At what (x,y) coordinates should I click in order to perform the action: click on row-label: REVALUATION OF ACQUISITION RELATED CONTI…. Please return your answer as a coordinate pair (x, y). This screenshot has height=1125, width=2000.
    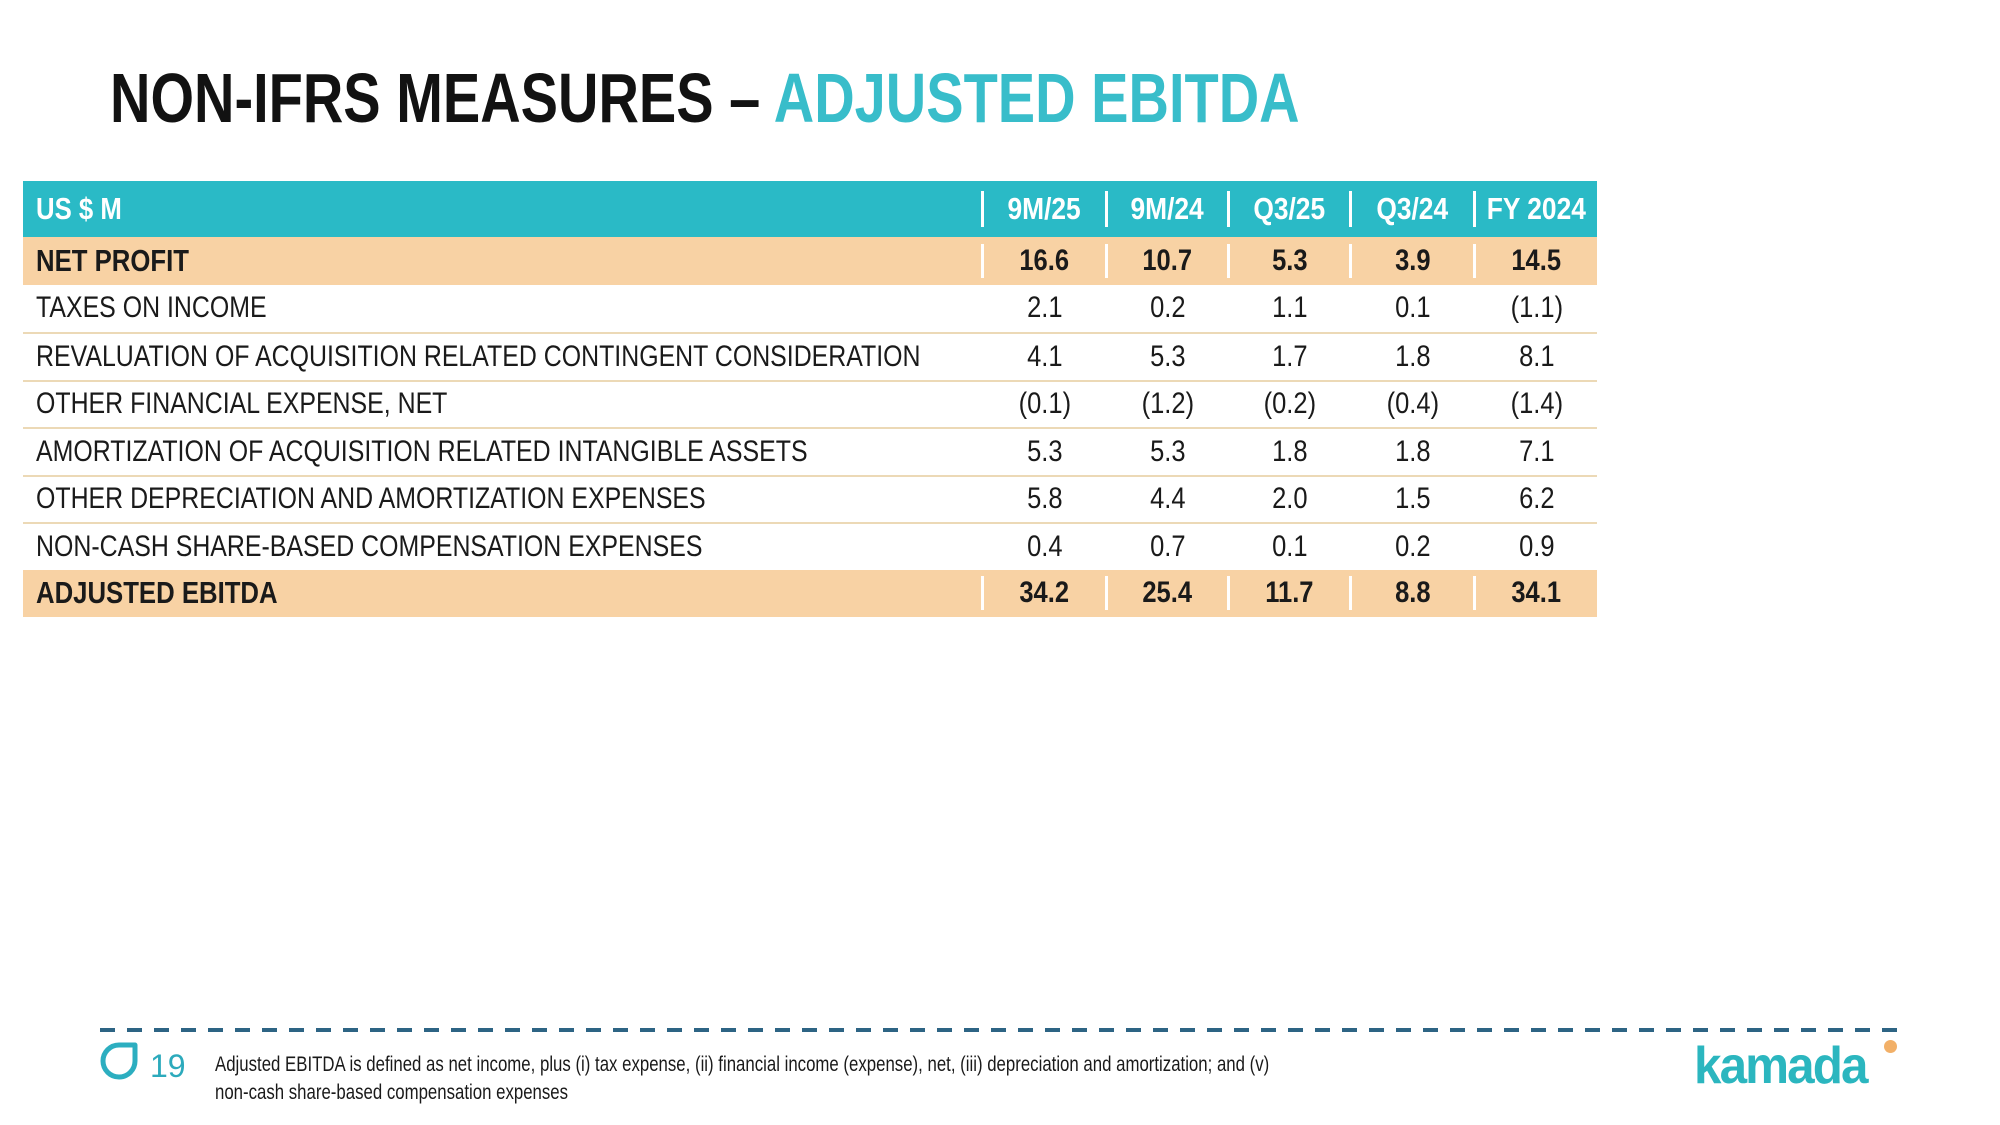
    Looking at the image, I should click on (502, 357).